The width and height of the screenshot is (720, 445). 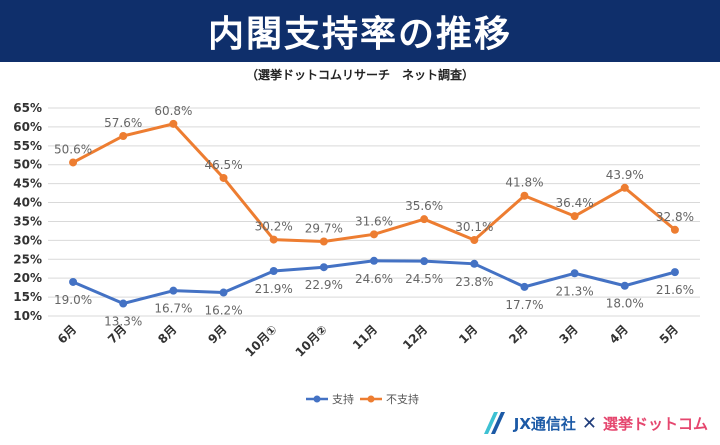 I want to click on senkyo-logo-text: 選挙ドットコム, so click(x=655, y=423).